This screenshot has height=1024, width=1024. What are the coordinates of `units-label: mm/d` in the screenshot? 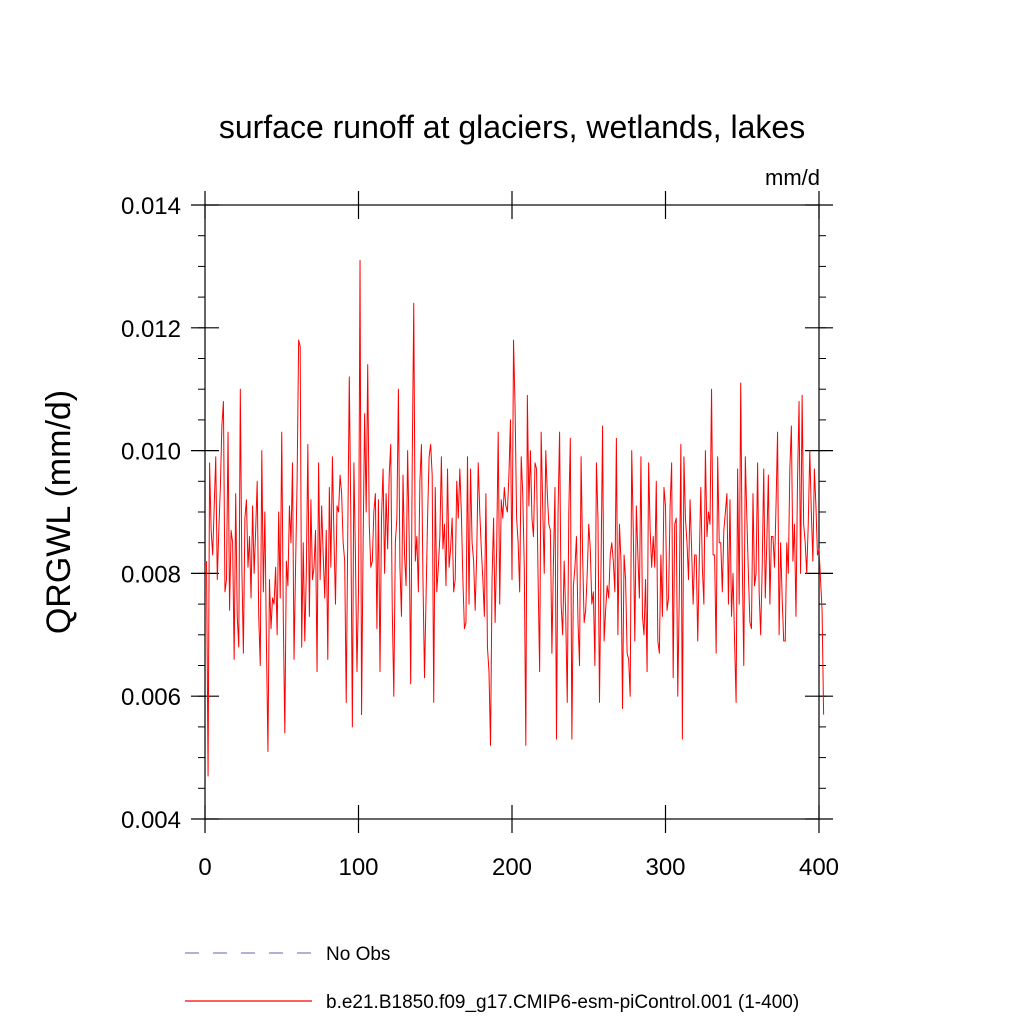 It's located at (792, 177).